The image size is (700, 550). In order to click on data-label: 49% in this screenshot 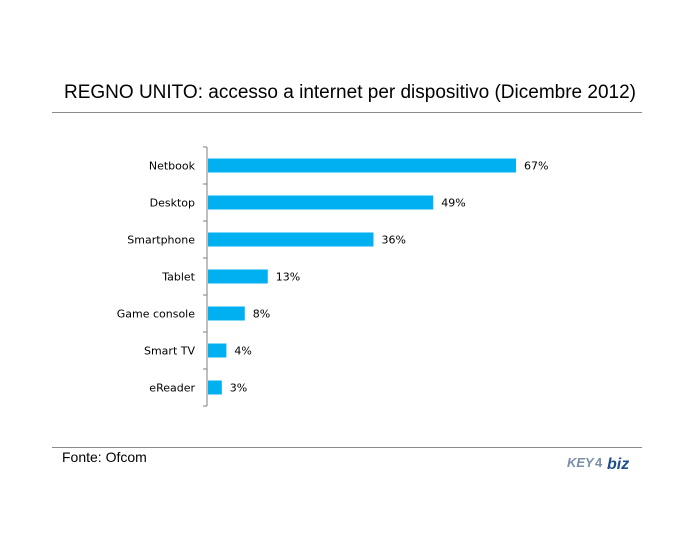, I will do `click(453, 203)`.